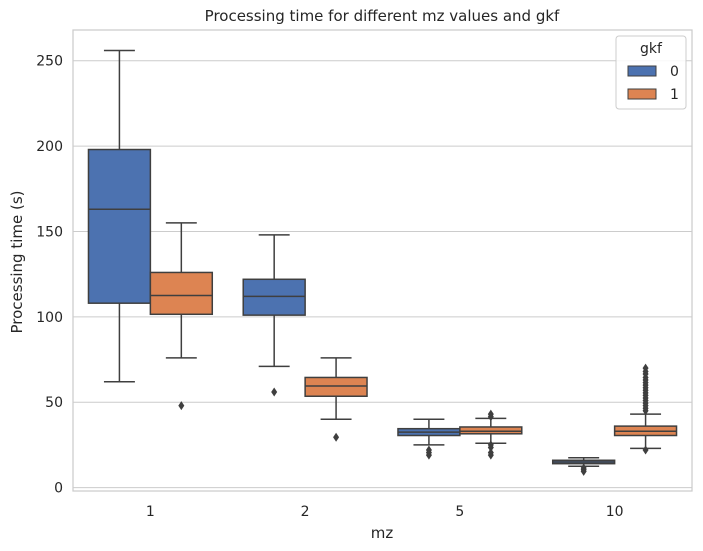 The height and width of the screenshot is (551, 703). I want to click on x-axis-ticks: 1 2 5 10, so click(385, 512).